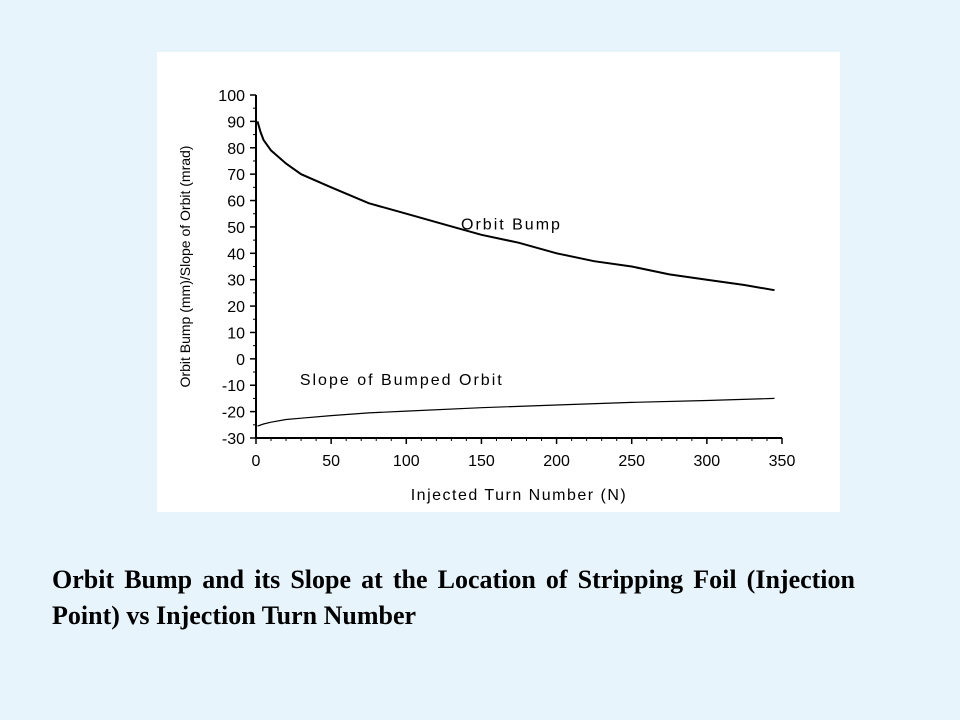 This screenshot has width=960, height=720. Describe the element at coordinates (631, 461) in the screenshot. I see `x-tick-label: 250` at that location.